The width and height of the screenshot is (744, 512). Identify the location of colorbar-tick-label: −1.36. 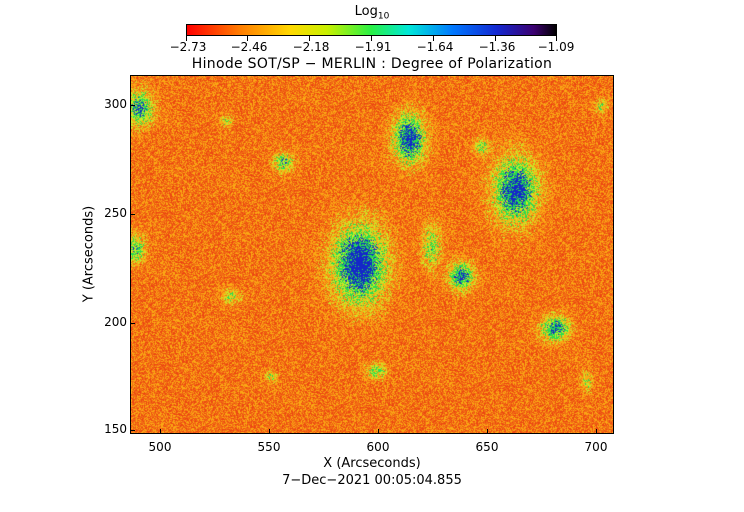
(497, 47).